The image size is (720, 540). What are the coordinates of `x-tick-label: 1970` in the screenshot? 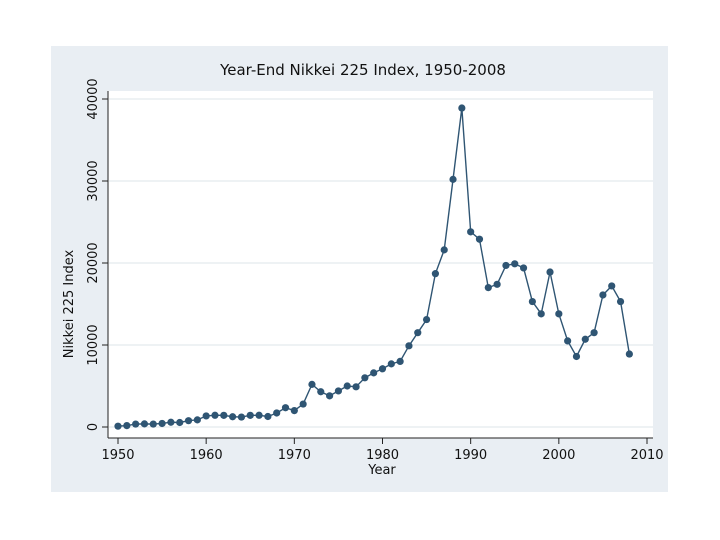 It's located at (294, 455).